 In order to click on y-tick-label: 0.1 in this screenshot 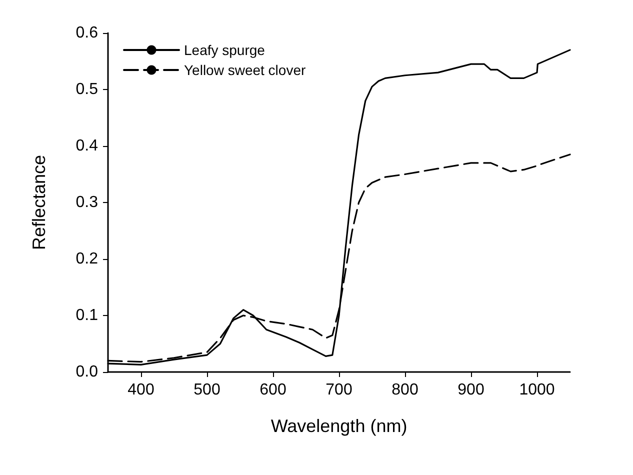, I will do `click(87, 315)`.